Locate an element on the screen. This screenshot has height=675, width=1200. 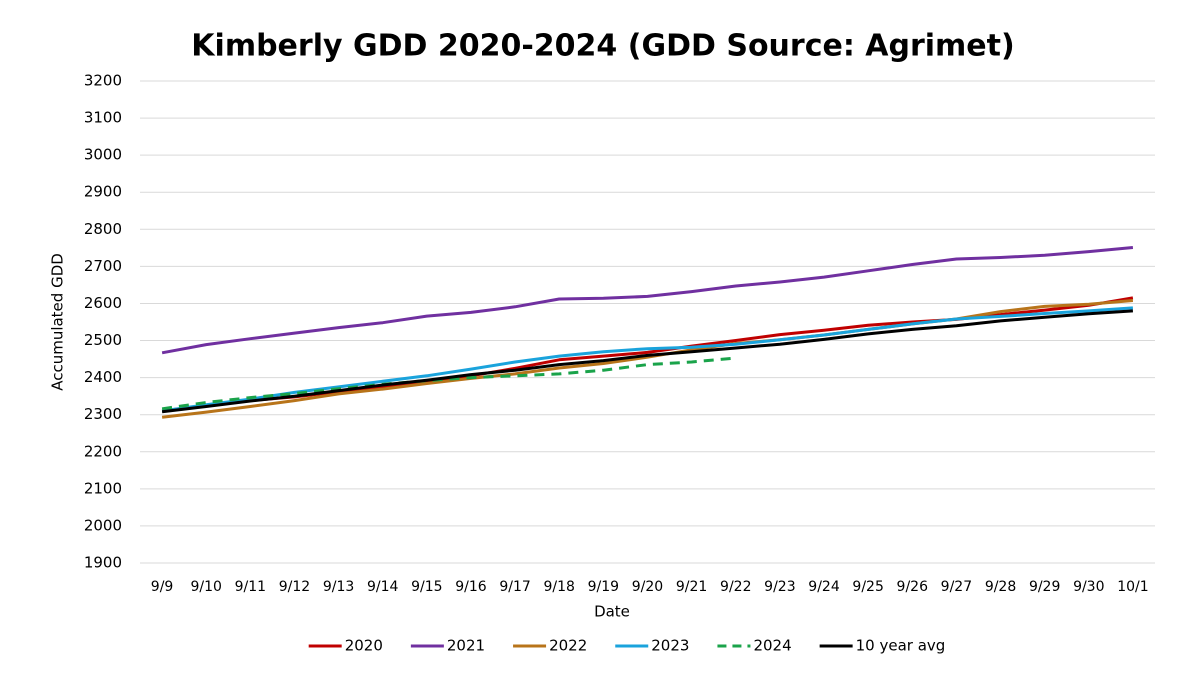
x-tick-label: 9/11 is located at coordinates (250, 587).